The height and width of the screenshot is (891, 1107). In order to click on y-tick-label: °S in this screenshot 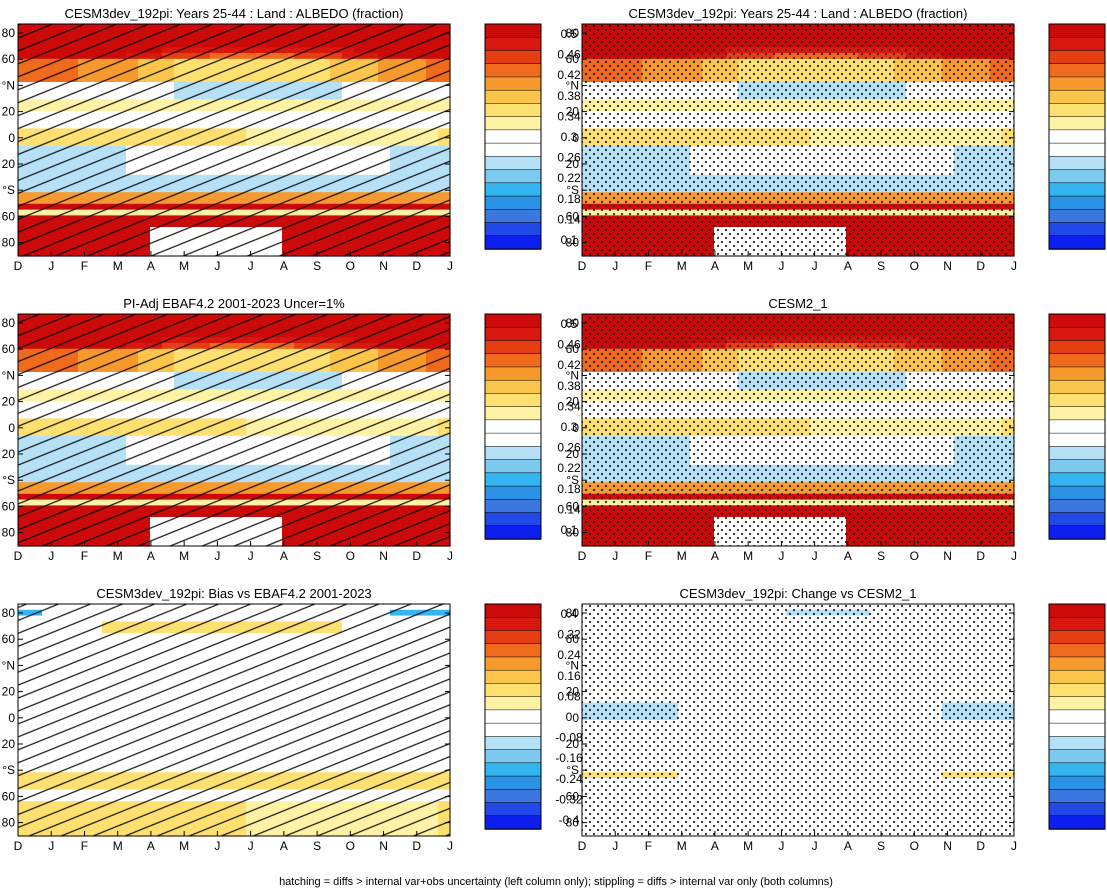, I will do `click(572, 190)`.